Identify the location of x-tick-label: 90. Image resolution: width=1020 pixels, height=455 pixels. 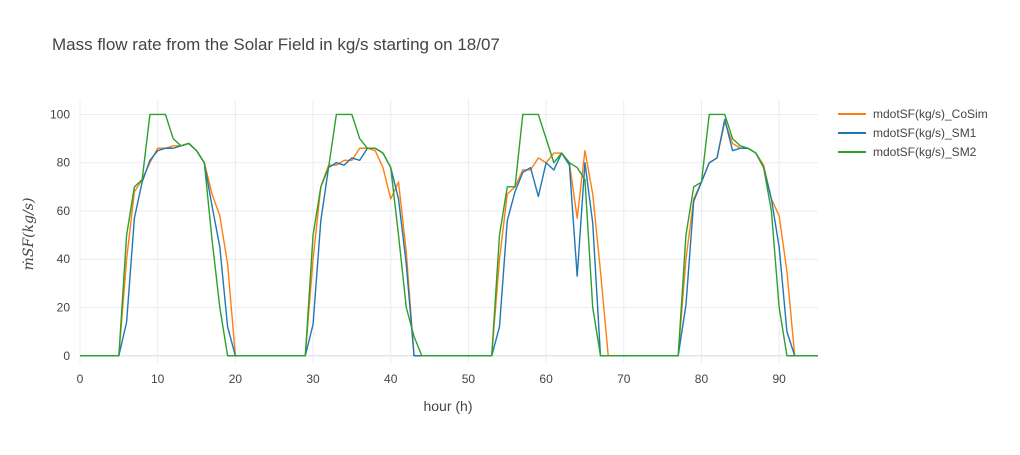
(779, 379).